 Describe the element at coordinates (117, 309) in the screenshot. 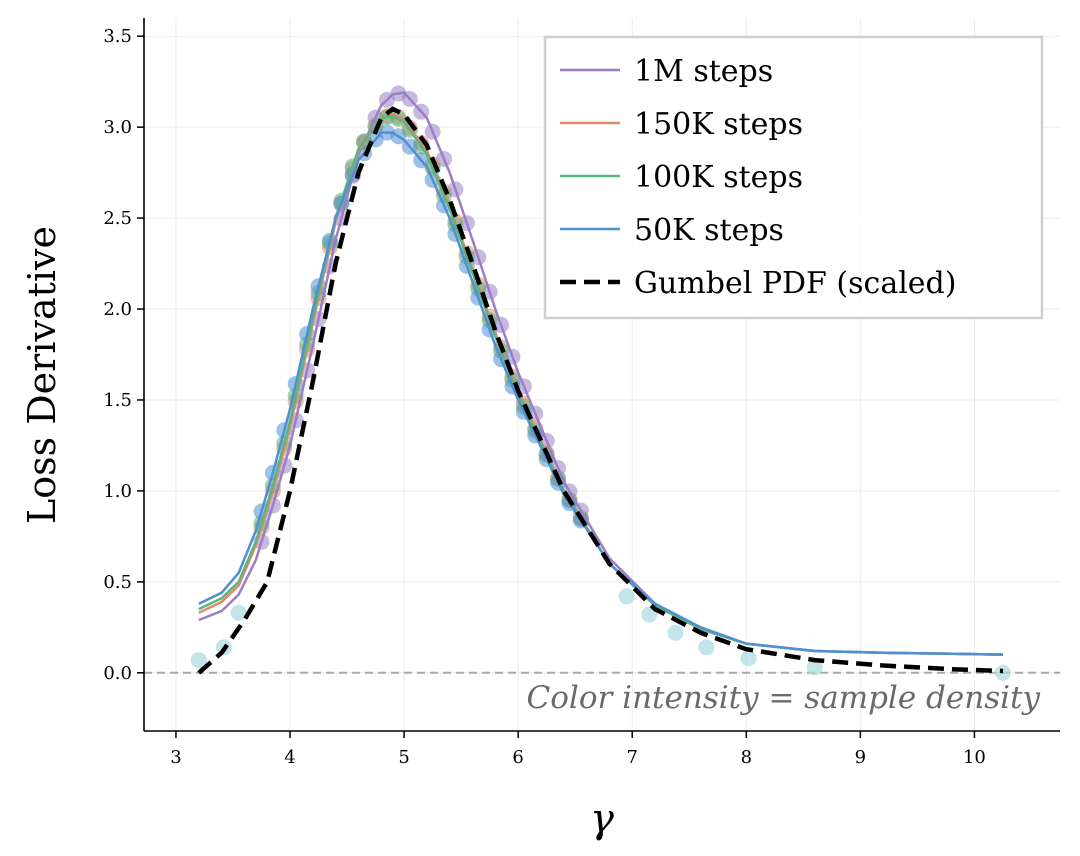

I see `y-tick-label: 2.0` at that location.